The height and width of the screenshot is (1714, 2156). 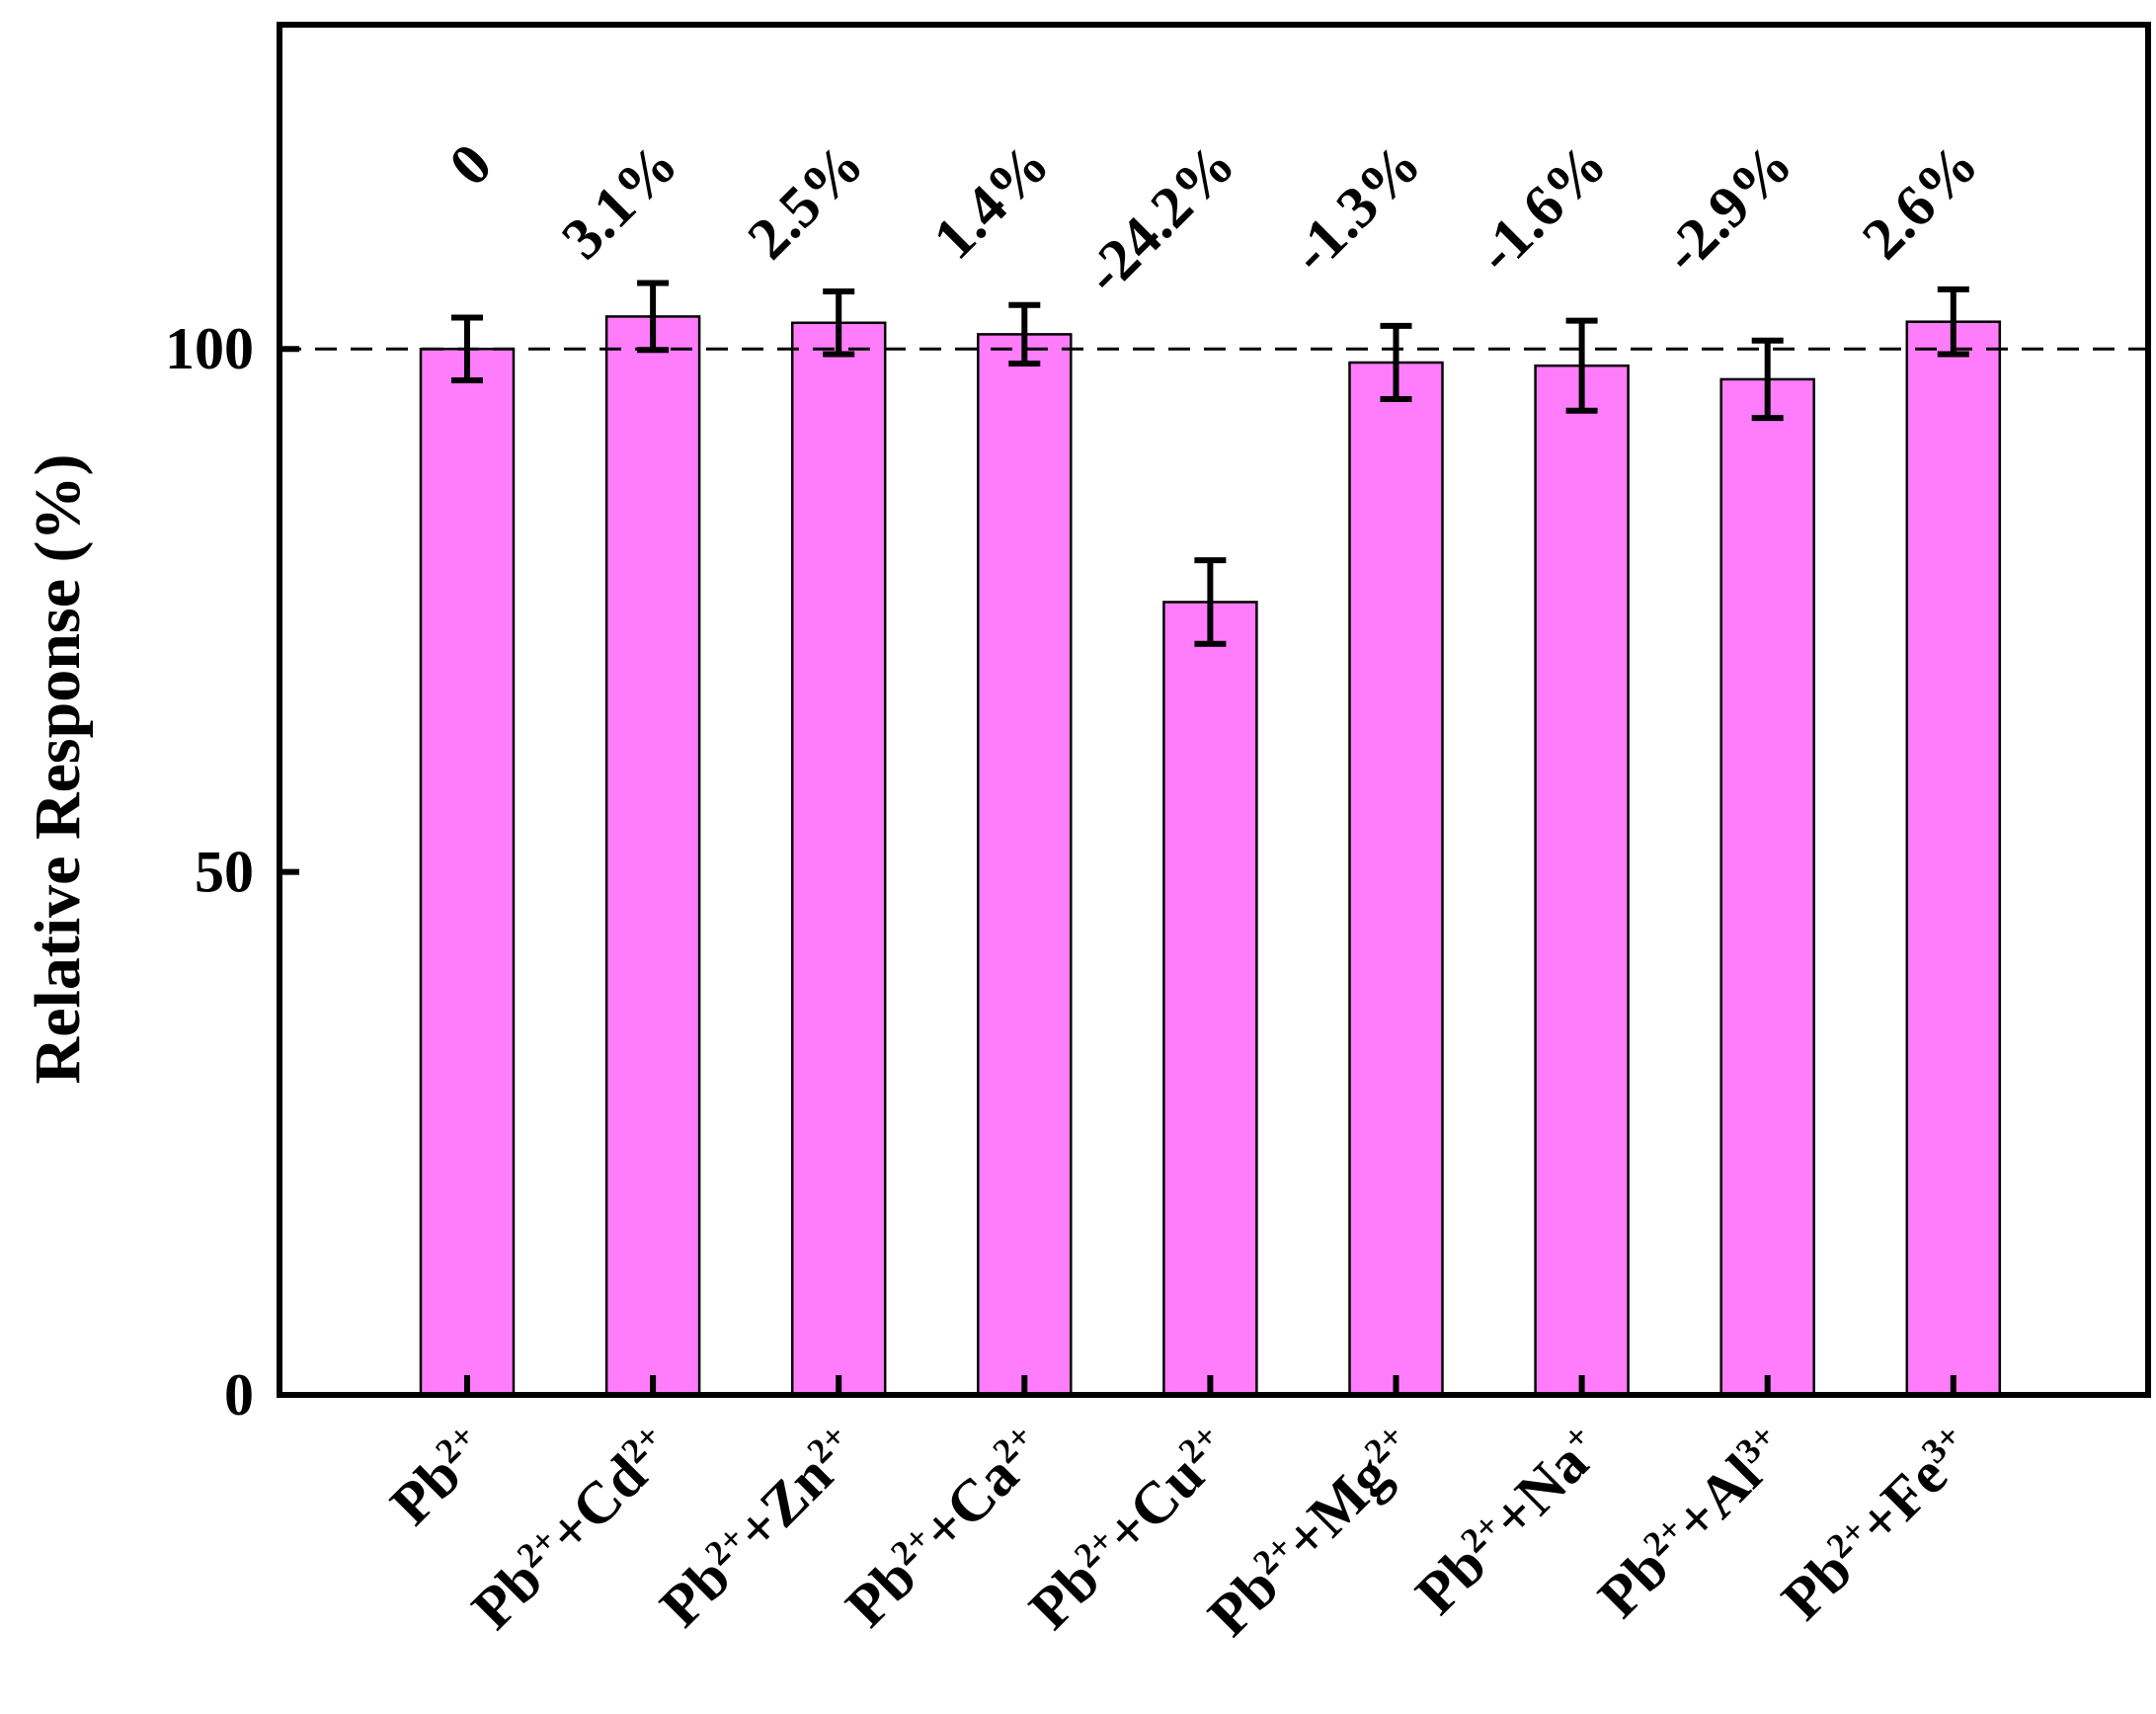 I want to click on data-label: -2.9%, so click(x=1727, y=208).